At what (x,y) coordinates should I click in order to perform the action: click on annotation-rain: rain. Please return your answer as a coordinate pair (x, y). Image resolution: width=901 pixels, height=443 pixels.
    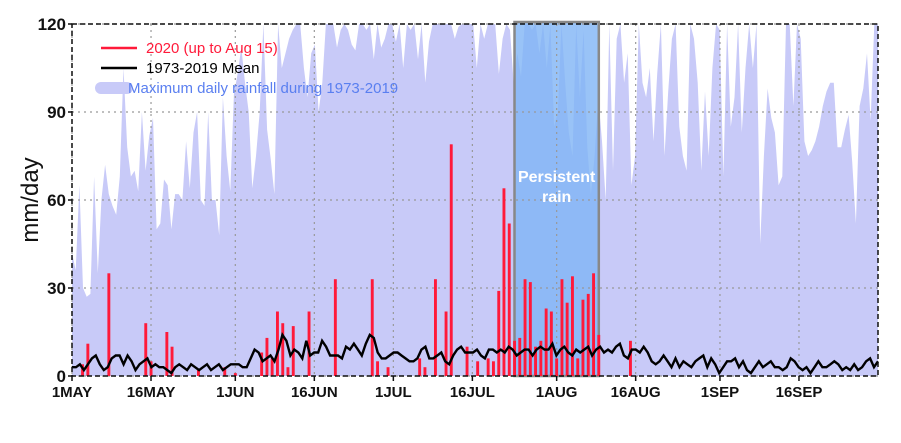
    Looking at the image, I should click on (556, 197).